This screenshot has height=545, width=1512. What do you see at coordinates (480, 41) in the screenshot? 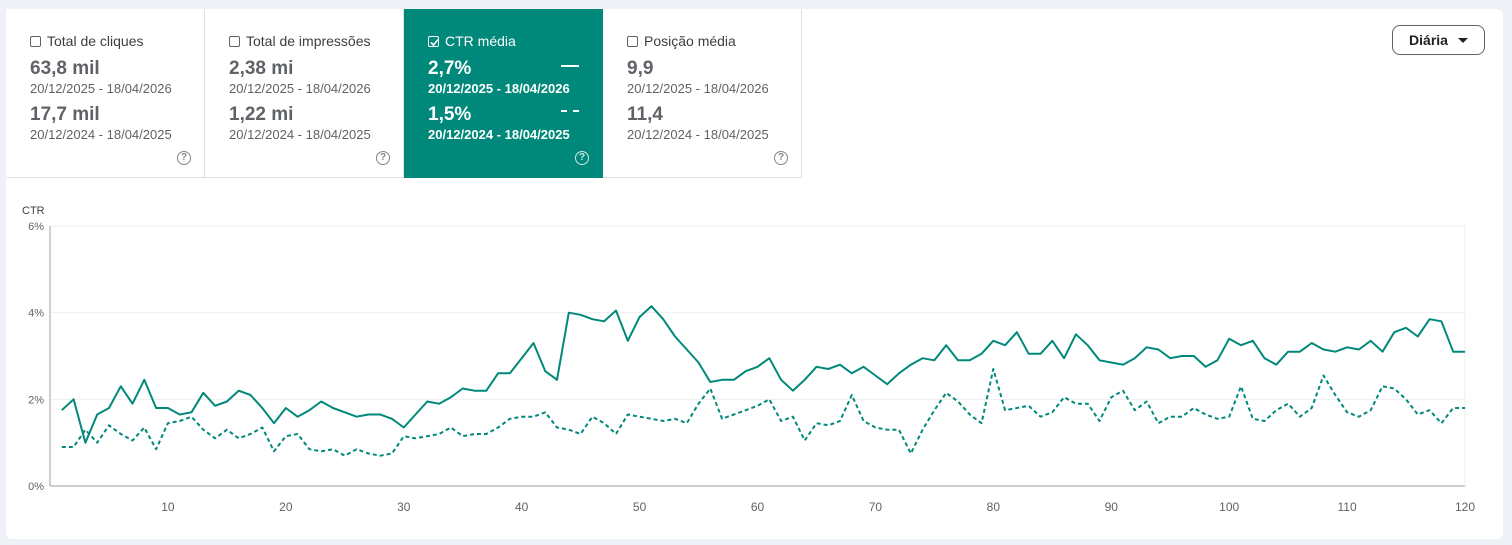
I see `metric-label: CTR média` at bounding box center [480, 41].